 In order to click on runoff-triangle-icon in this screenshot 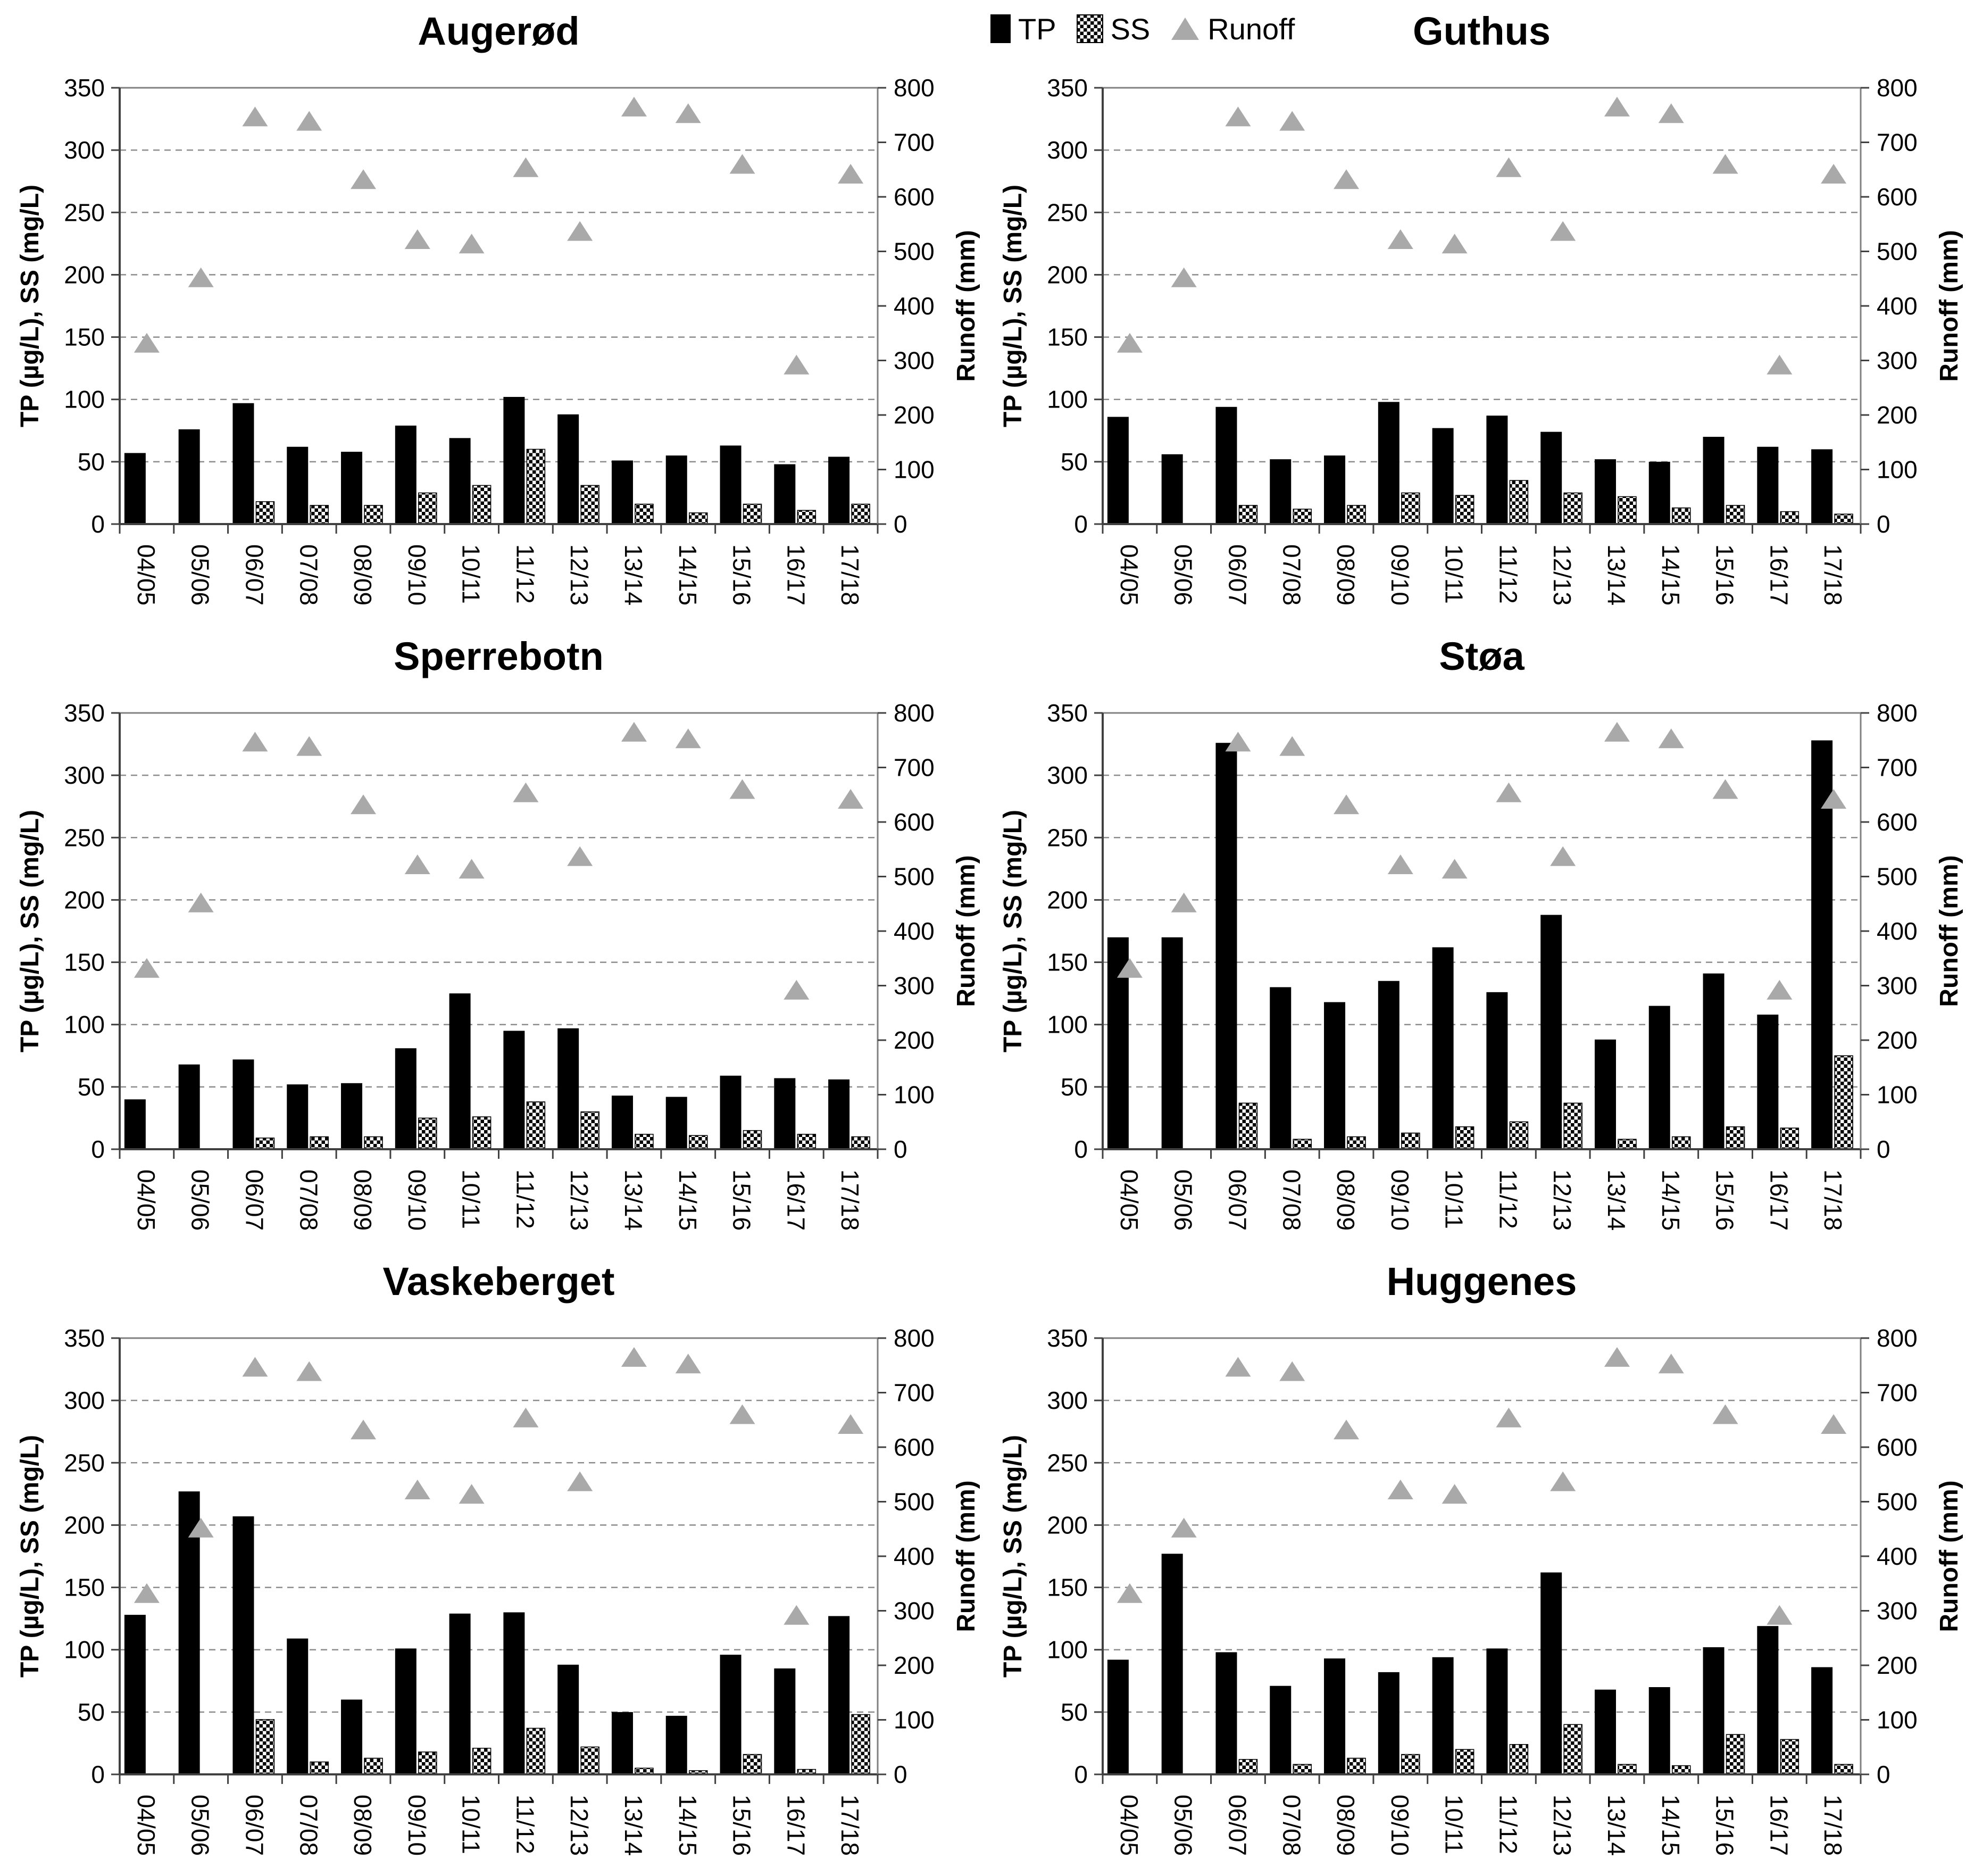, I will do `click(1185, 29)`.